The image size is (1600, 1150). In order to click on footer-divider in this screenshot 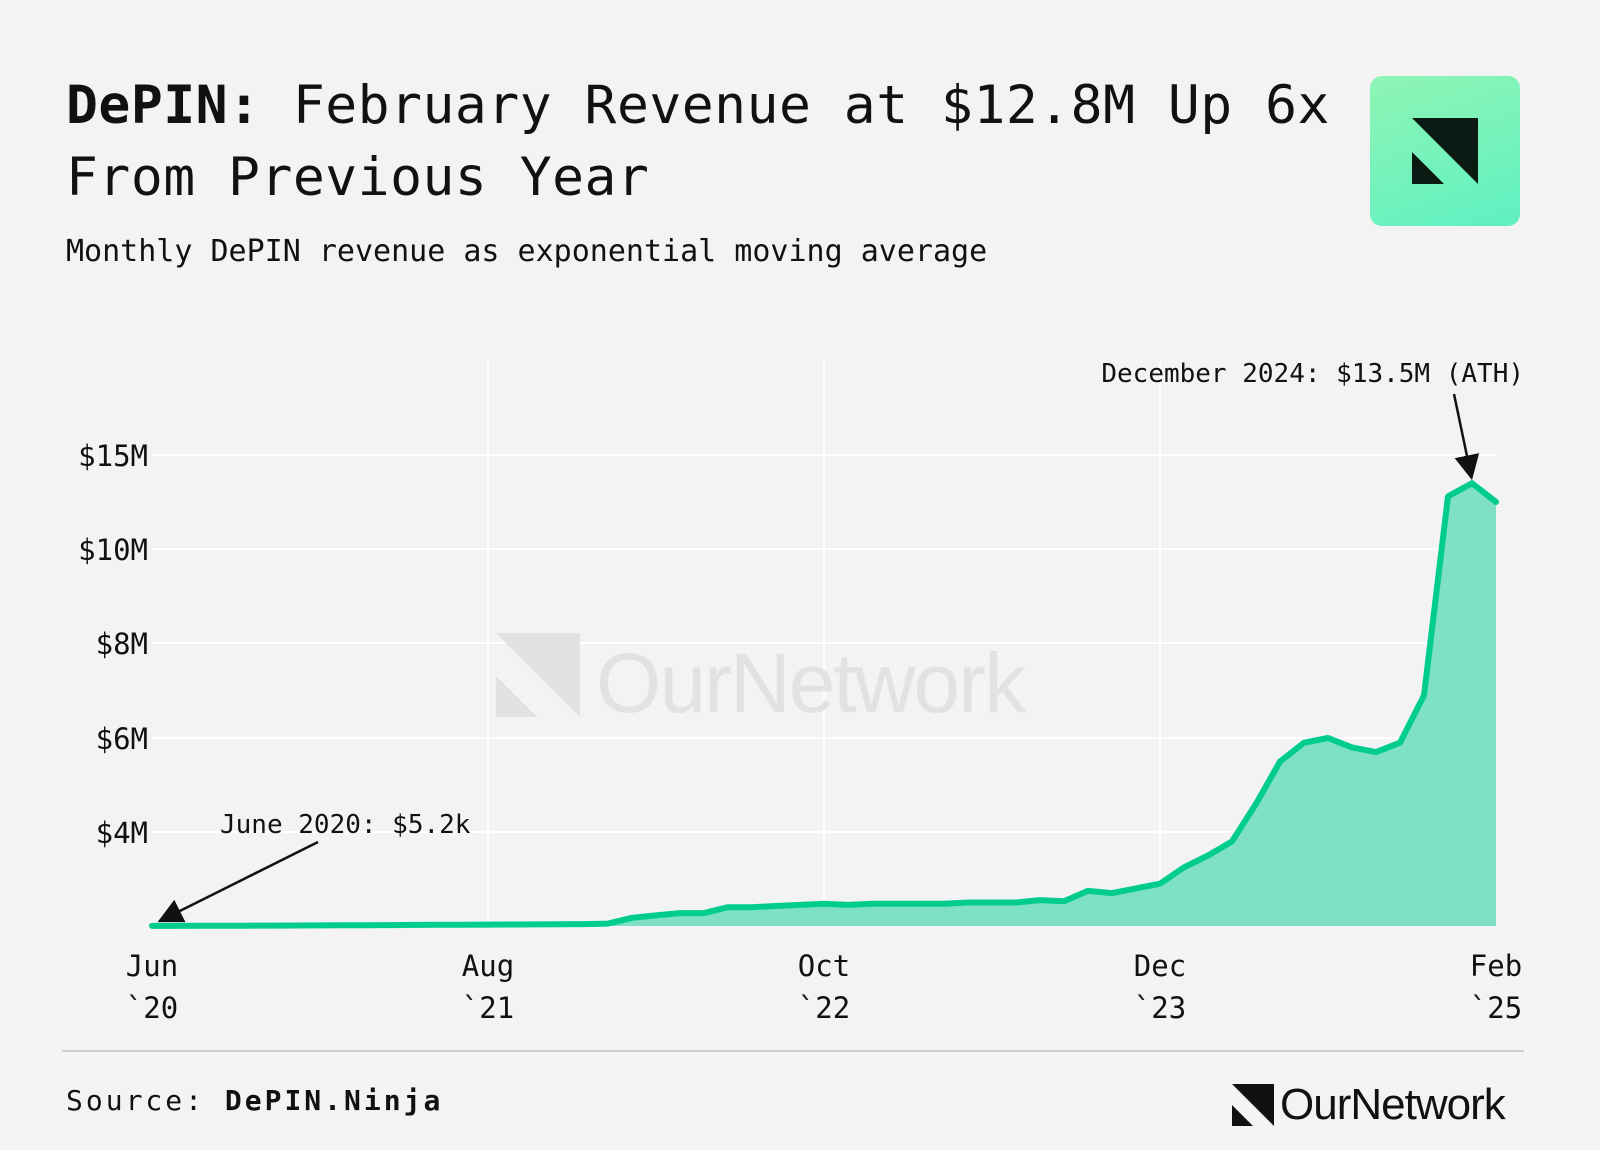, I will do `click(793, 1051)`.